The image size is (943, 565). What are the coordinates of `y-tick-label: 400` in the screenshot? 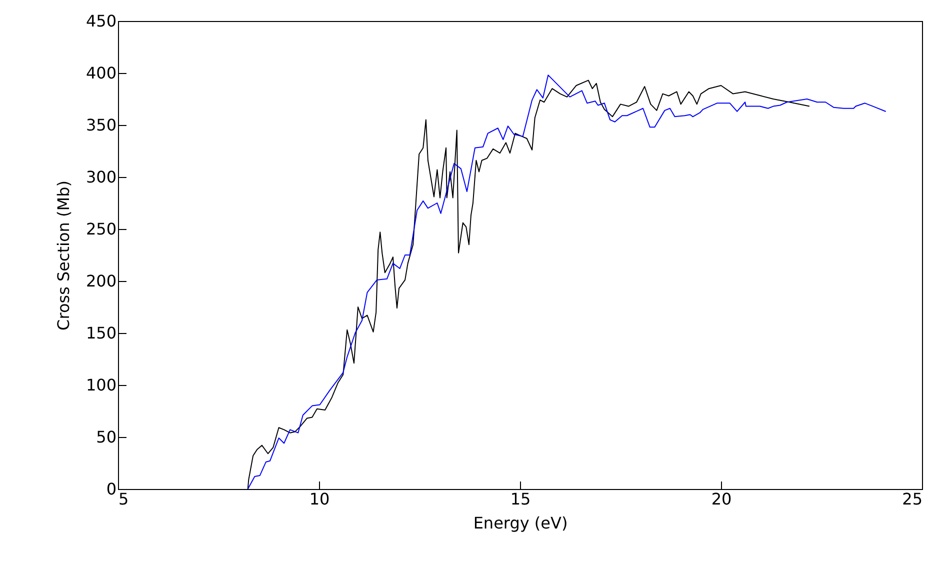 It's located at (101, 73).